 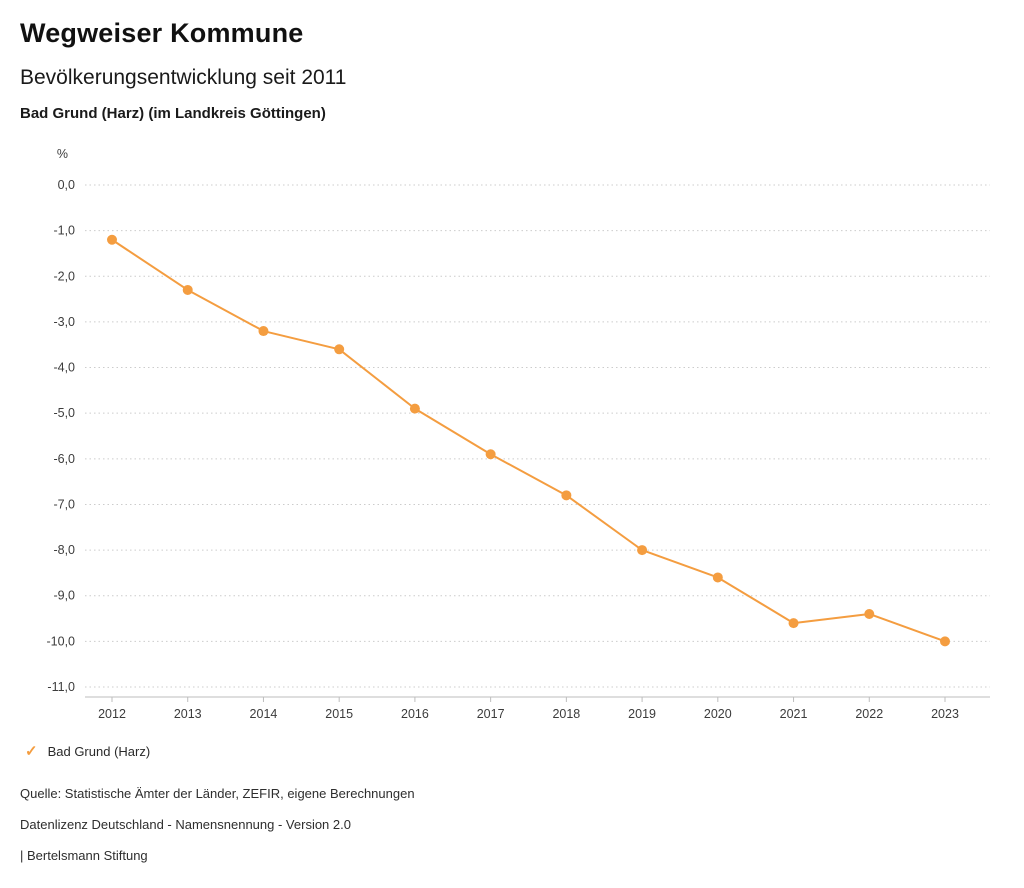 What do you see at coordinates (64, 550) in the screenshot?
I see `y-tick-label: -8,0` at bounding box center [64, 550].